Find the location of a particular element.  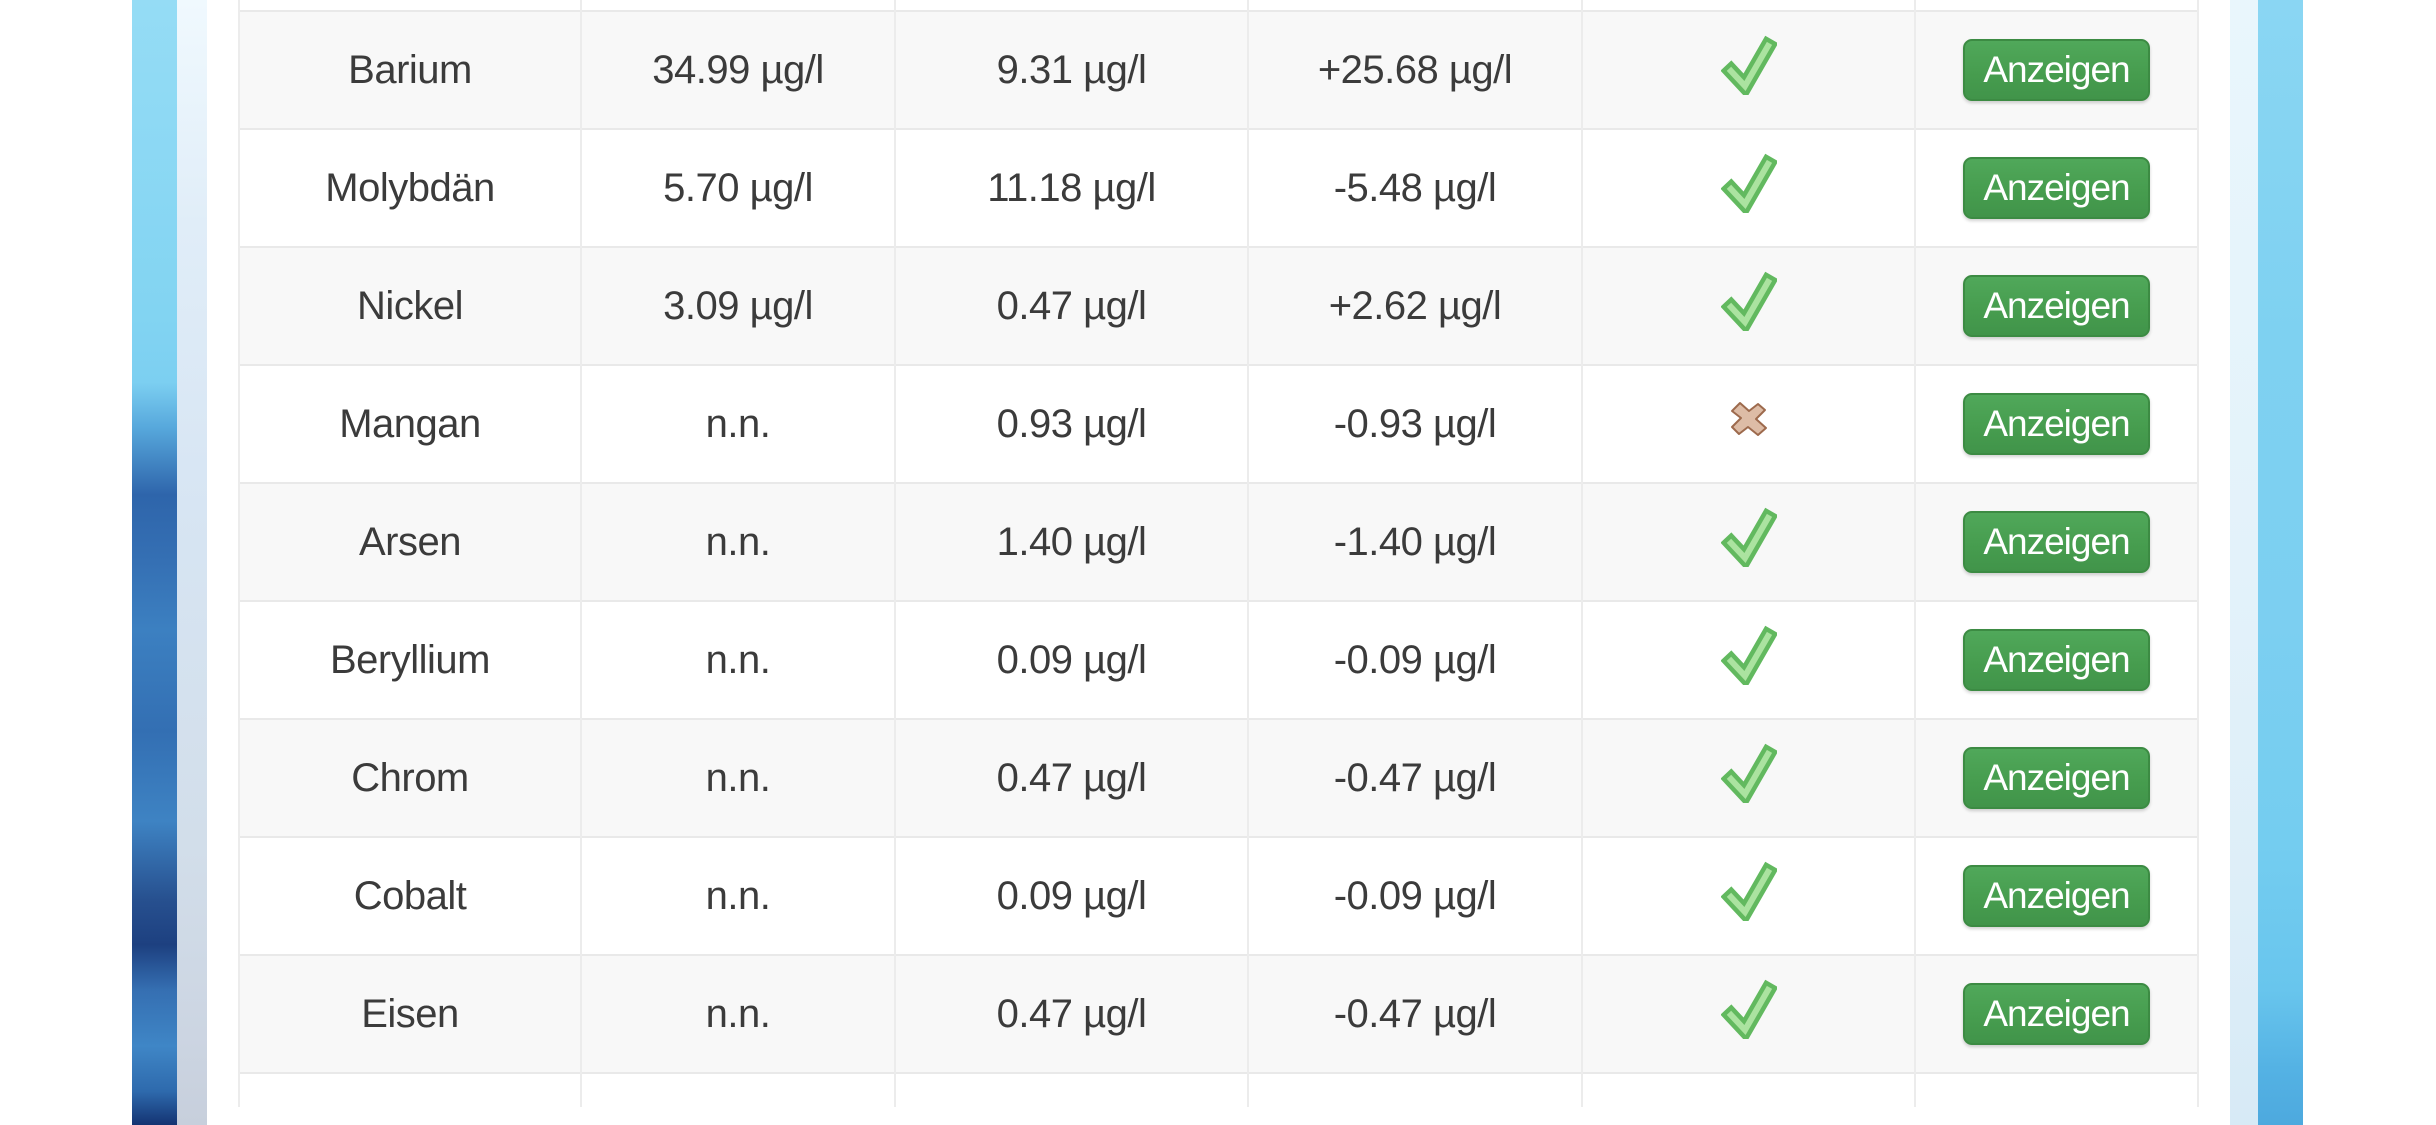

background-water-photo-left-strip is located at coordinates (154, 562).